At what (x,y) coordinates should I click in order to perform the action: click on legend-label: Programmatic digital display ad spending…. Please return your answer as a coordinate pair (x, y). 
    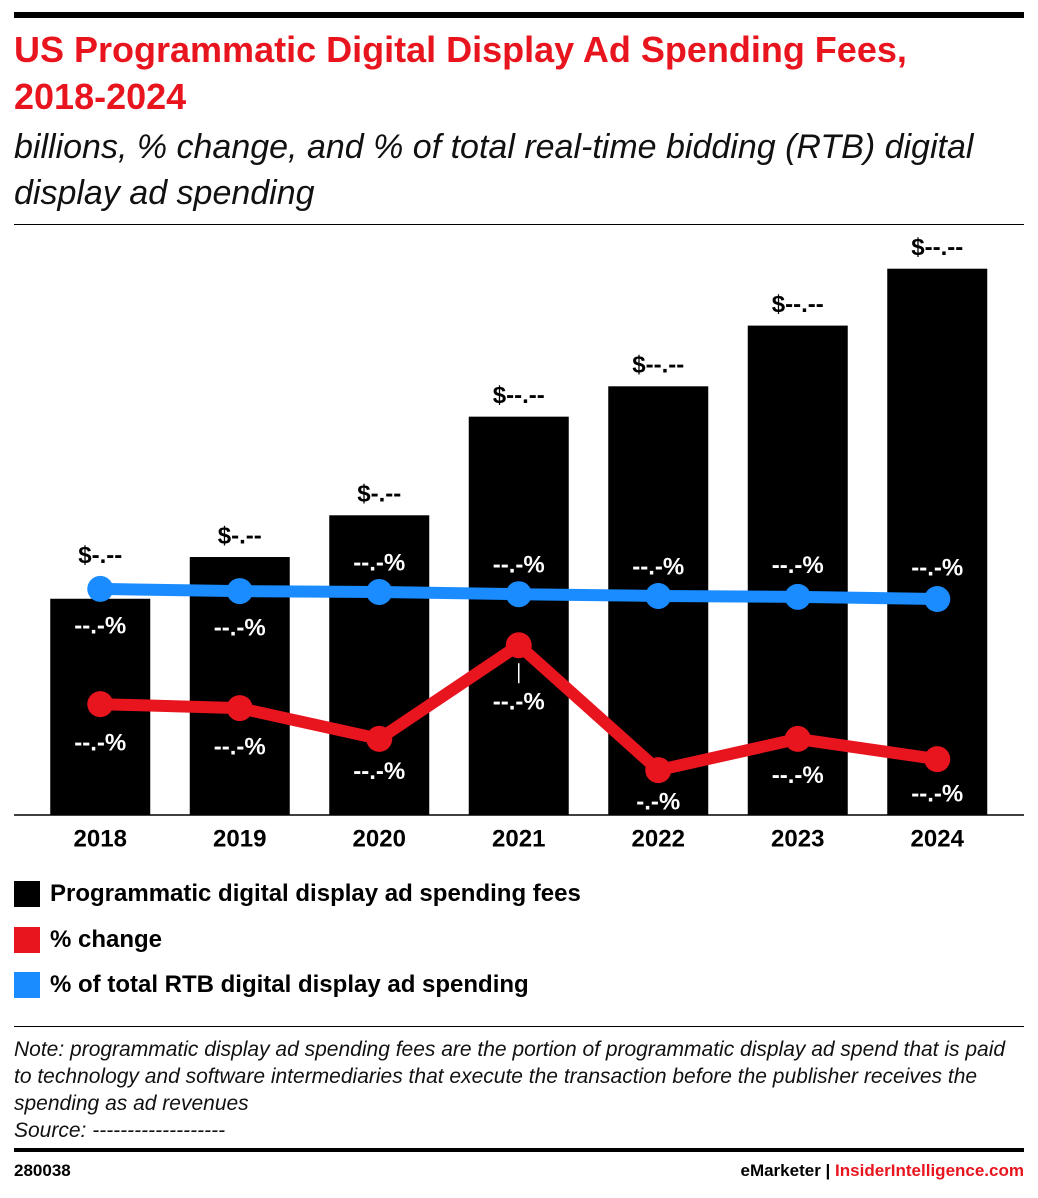
    Looking at the image, I should click on (315, 893).